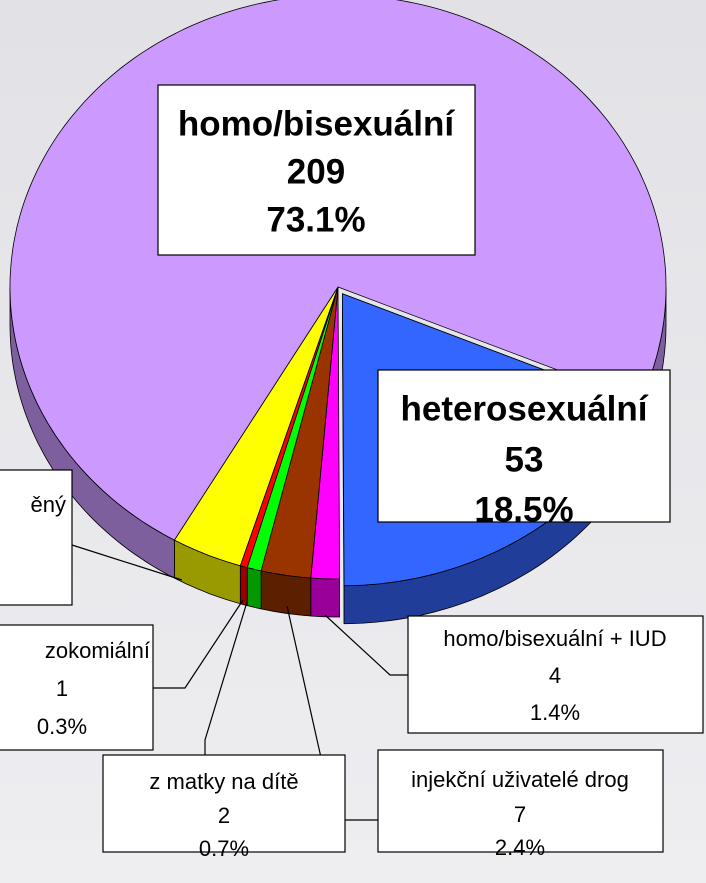 This screenshot has height=883, width=706. What do you see at coordinates (48, 504) in the screenshot?
I see `slice-label: ěný` at bounding box center [48, 504].